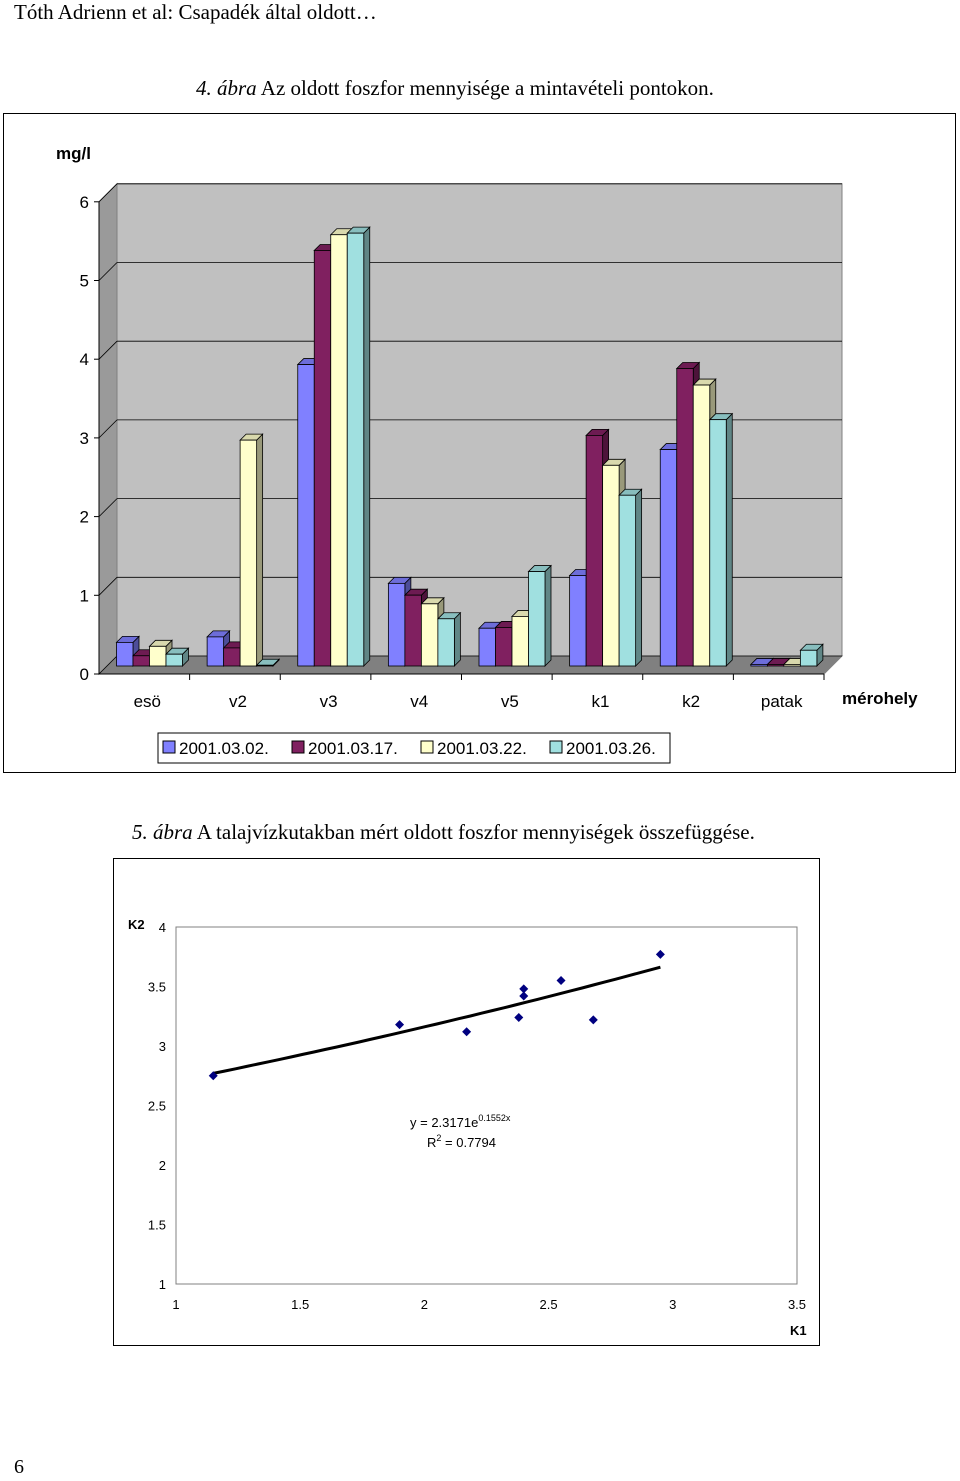  Describe the element at coordinates (84, 281) in the screenshot. I see `y-tick-label: 5` at that location.